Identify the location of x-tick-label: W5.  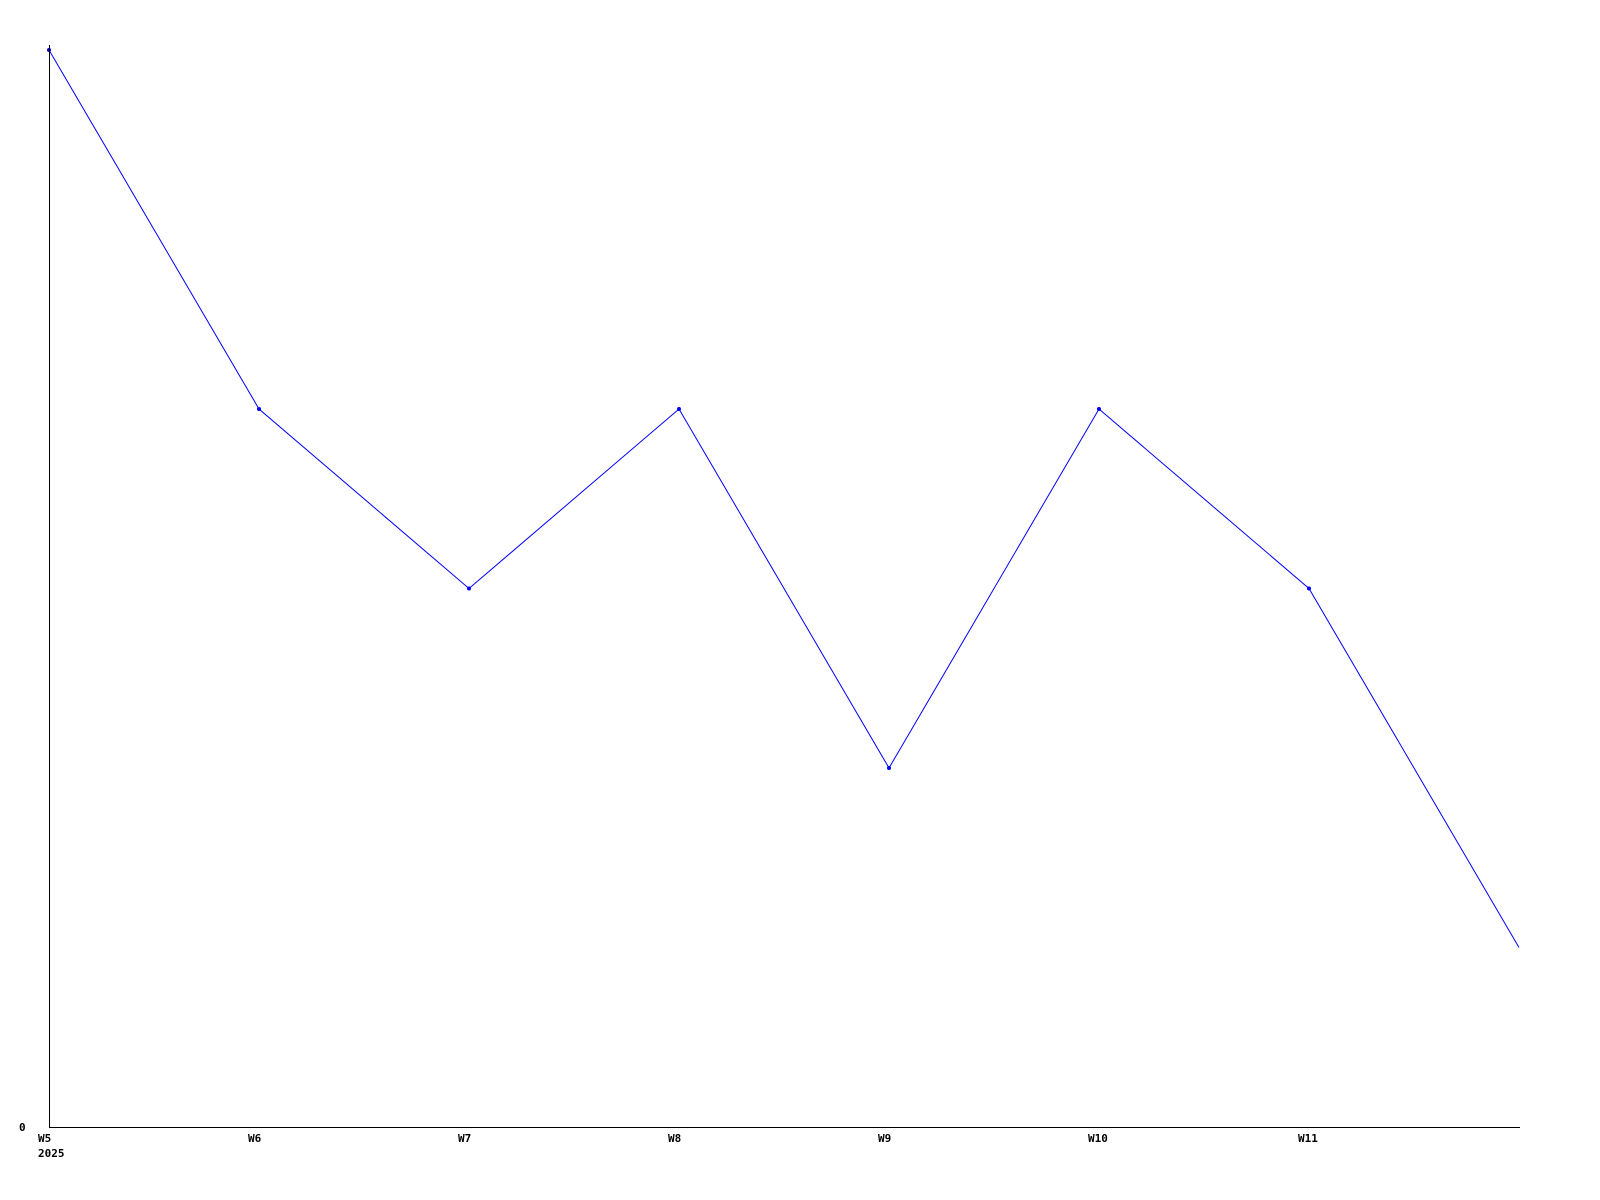
(44, 1138).